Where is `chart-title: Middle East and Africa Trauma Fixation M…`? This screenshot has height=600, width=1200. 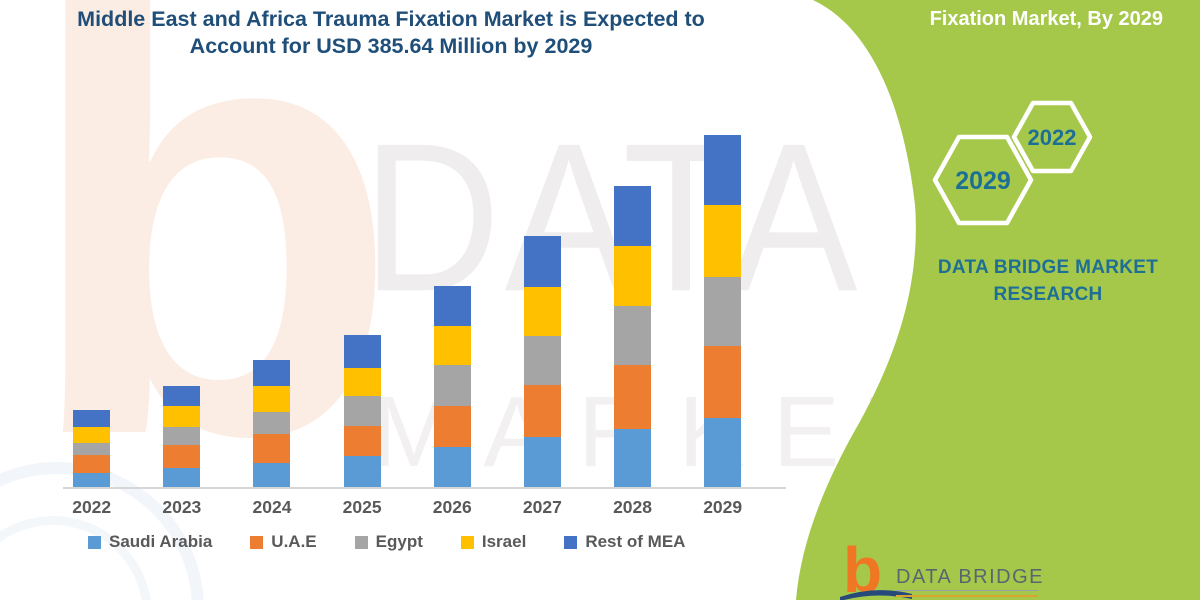 chart-title: Middle East and Africa Trauma Fixation M… is located at coordinates (391, 33).